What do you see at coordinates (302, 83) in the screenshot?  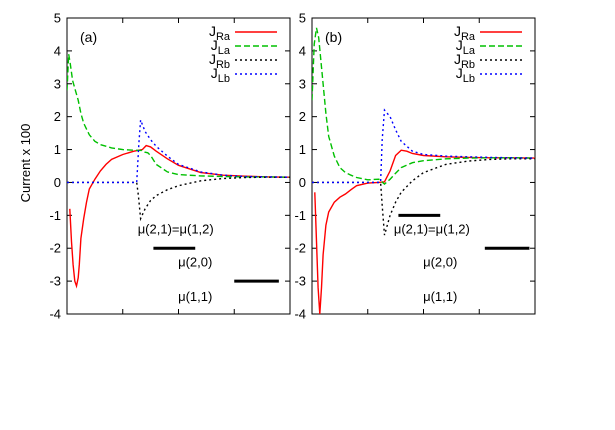 I see `panel-b-ytick-label: 3` at bounding box center [302, 83].